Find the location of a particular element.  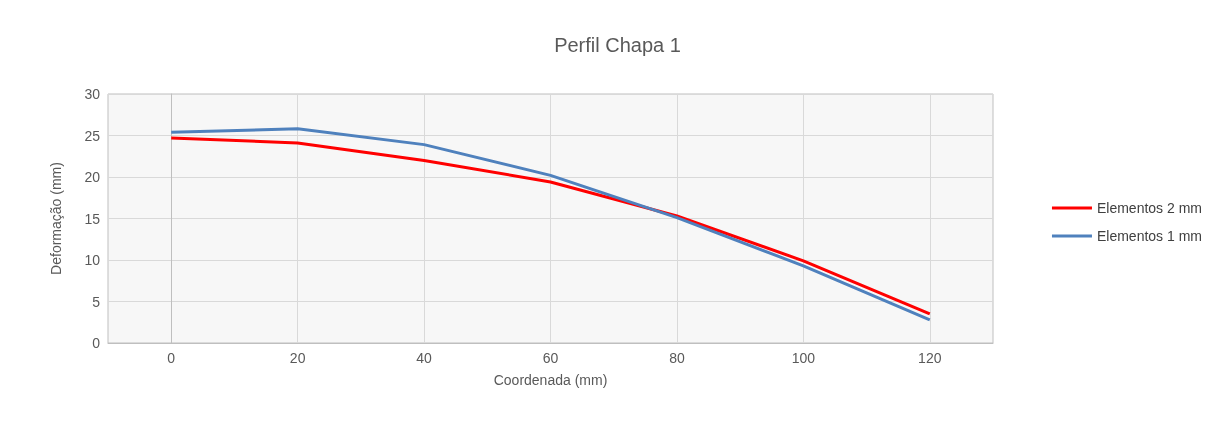

y-tick-label: 15 is located at coordinates (92, 218).